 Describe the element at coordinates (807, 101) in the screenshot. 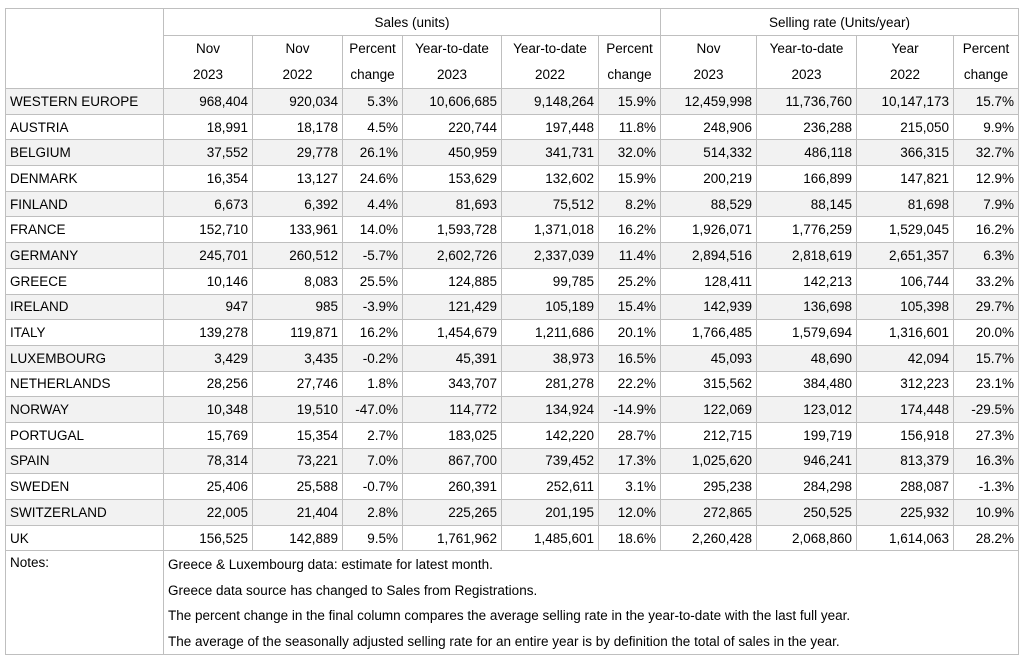

I see `value-cell: 11,736,760` at that location.